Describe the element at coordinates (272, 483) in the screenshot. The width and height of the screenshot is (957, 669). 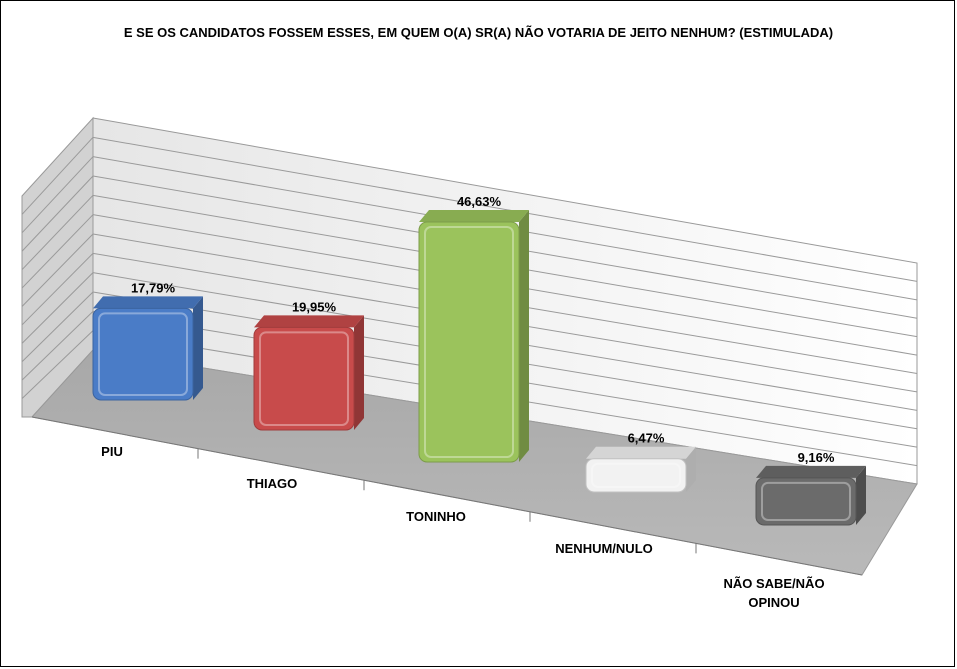
I see `category-label-1: THIAGO` at that location.